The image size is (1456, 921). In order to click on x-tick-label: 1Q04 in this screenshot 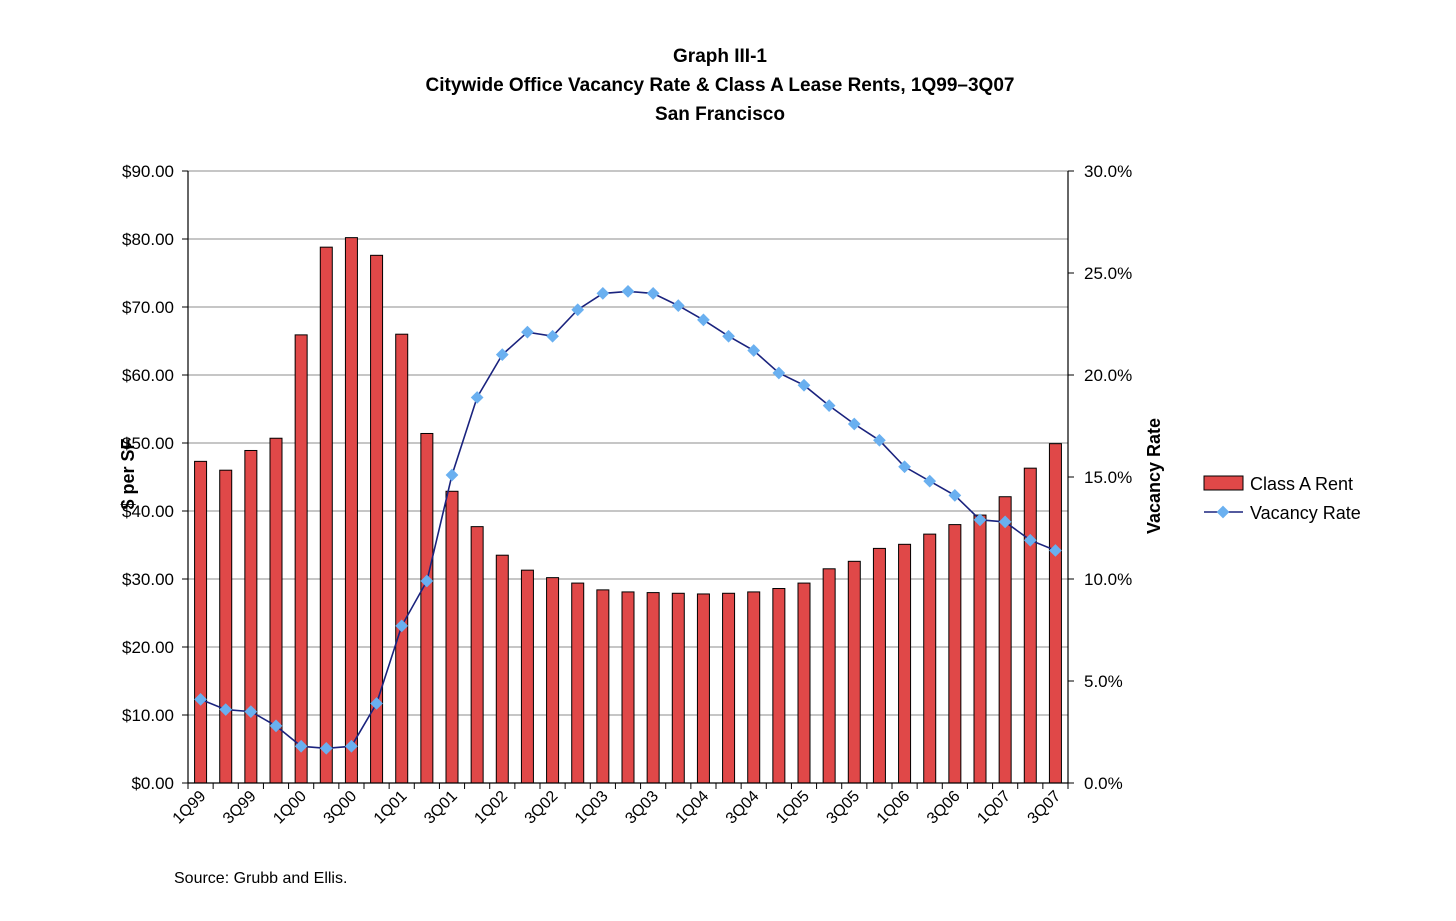, I will do `click(693, 808)`.